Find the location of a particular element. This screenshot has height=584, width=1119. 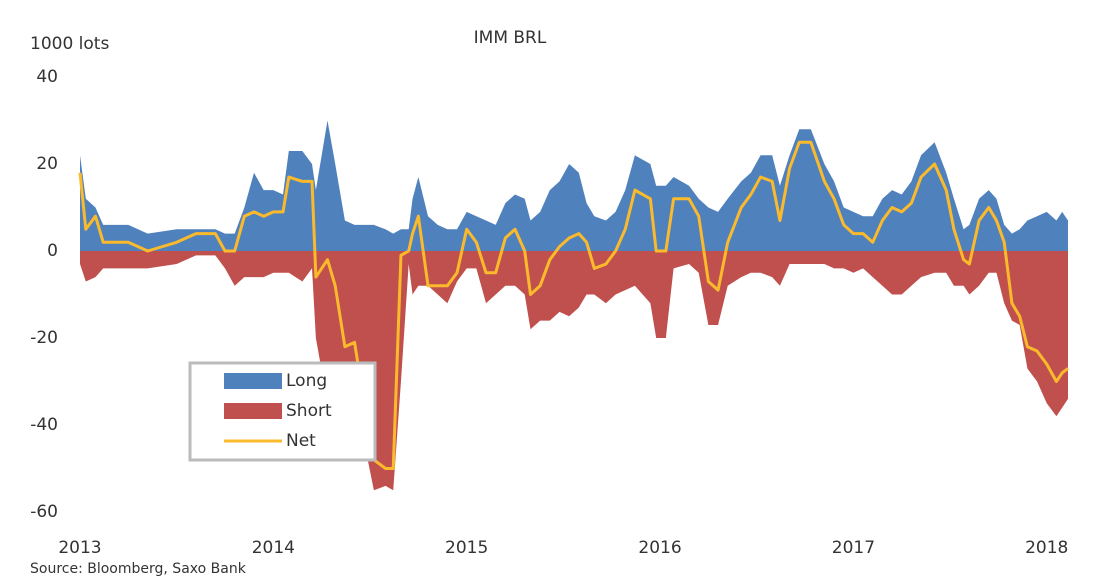

y-tick-label: 20 is located at coordinates (47, 164).